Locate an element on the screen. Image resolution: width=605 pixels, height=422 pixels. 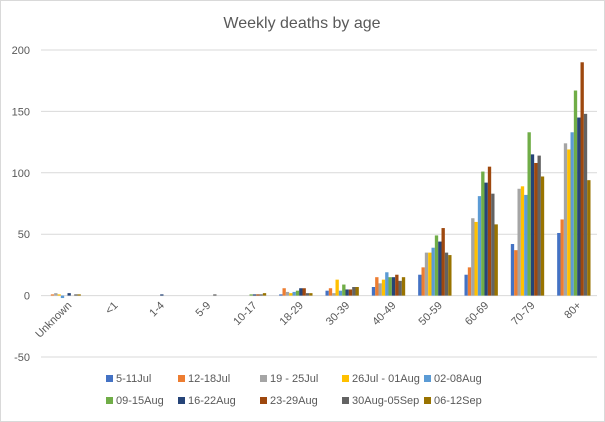
y-tick-label: 200 is located at coordinates (21, 51).